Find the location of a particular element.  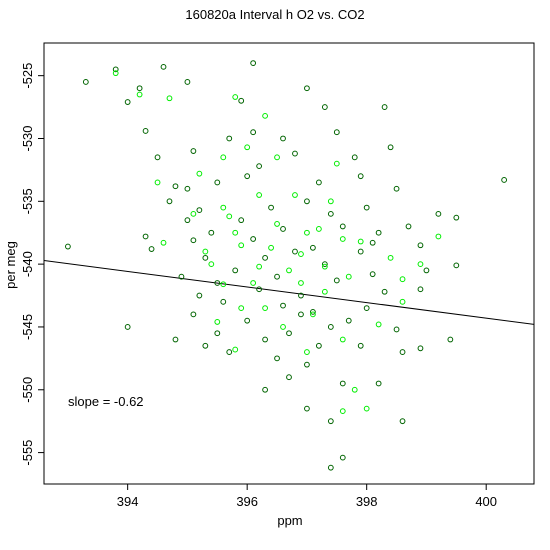

y-tick-label: -555 is located at coordinates (27, 453).